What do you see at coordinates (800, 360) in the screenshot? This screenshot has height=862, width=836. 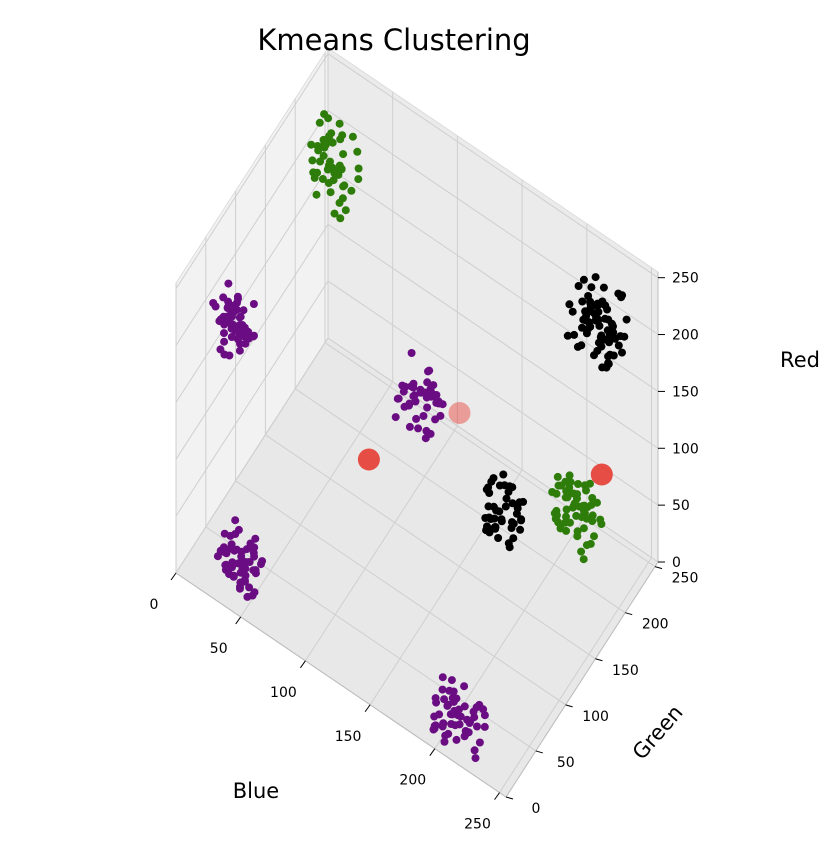 I see `z-axis-label: Red` at bounding box center [800, 360].